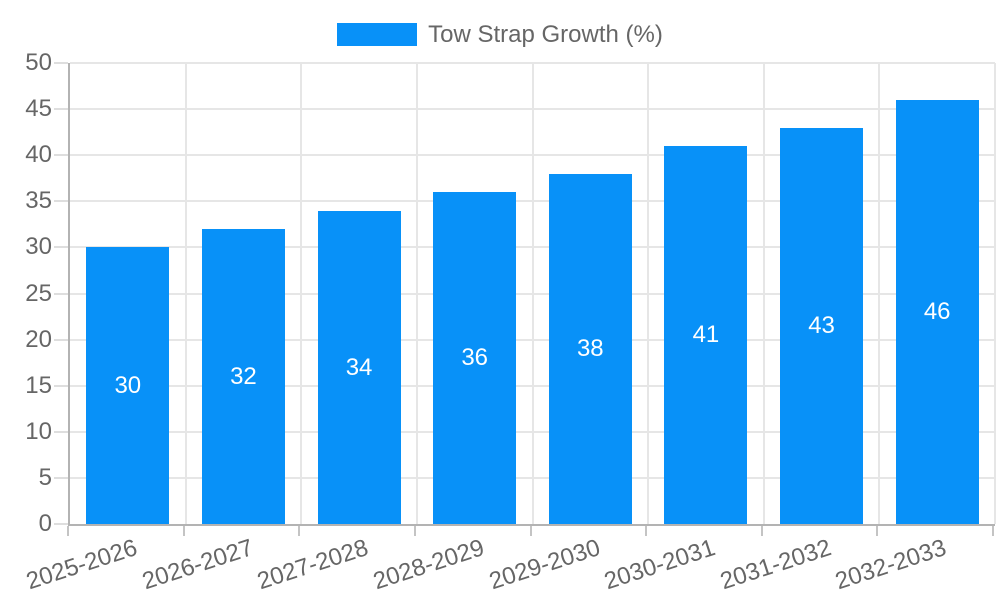 Image resolution: width=1000 pixels, height=600 pixels. Describe the element at coordinates (313, 565) in the screenshot. I see `x-axis-tick-label: 2027-2028` at that location.